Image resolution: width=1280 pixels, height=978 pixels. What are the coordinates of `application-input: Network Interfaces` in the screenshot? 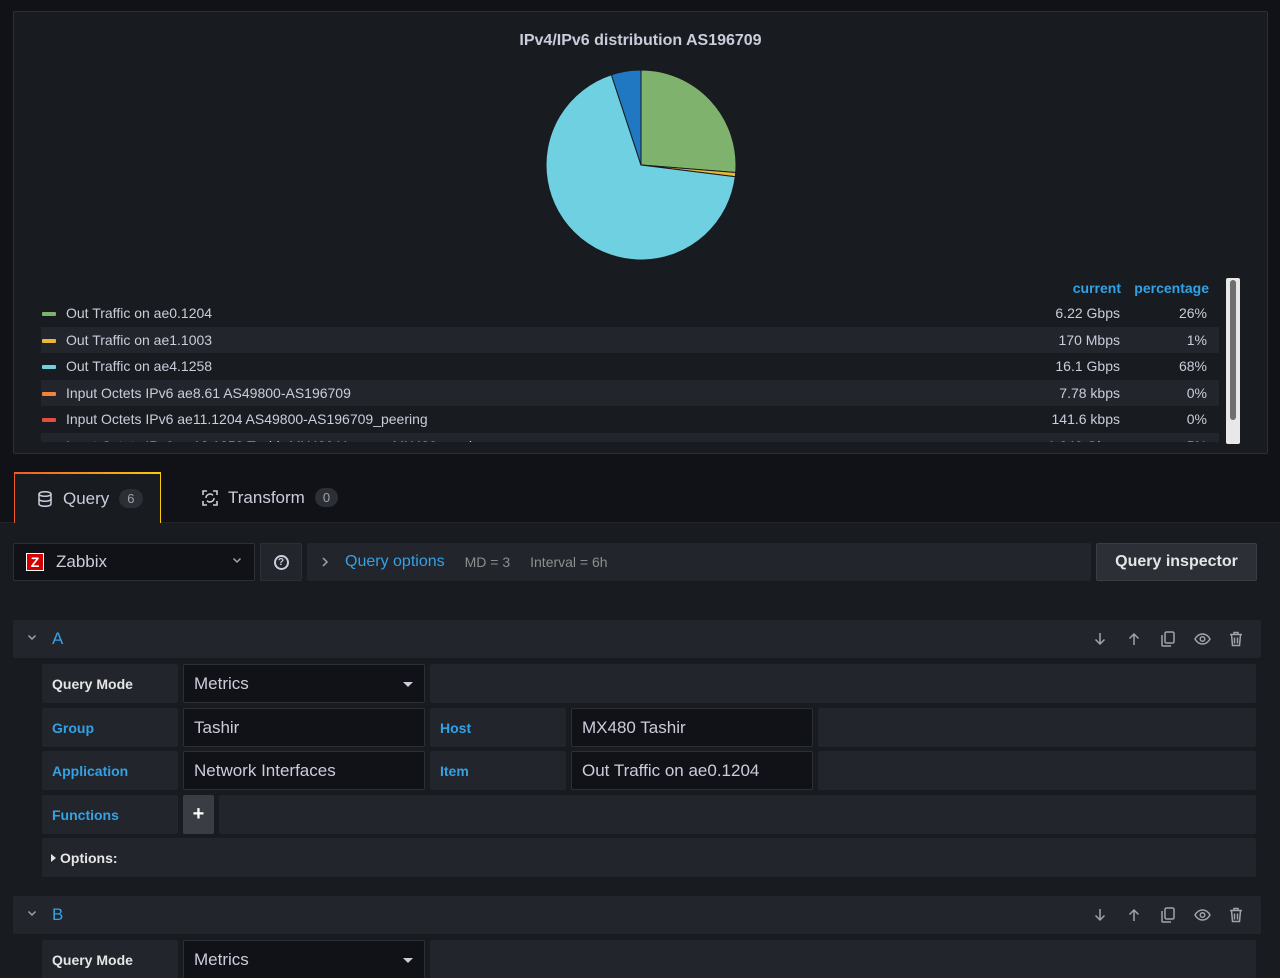 It's located at (304, 770).